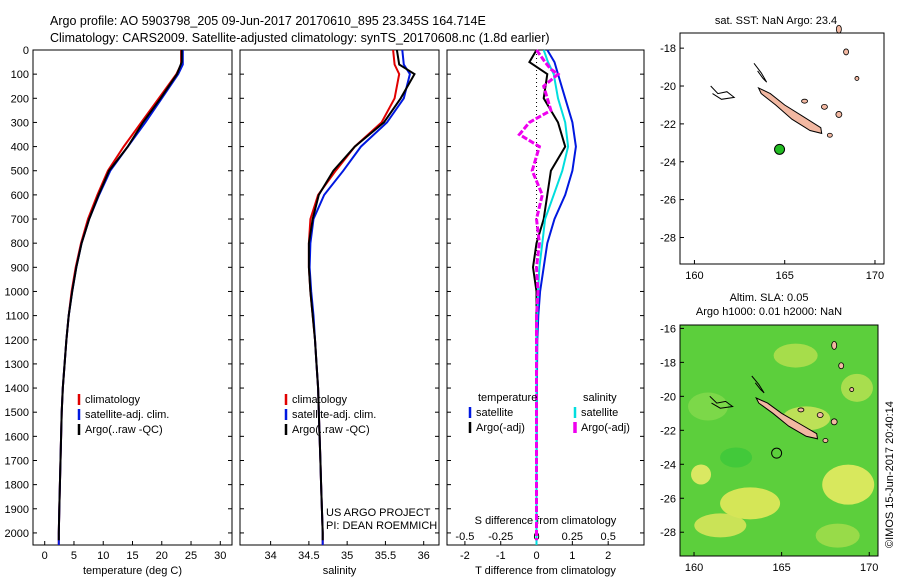 Image resolution: width=900 pixels, height=580 pixels. What do you see at coordinates (103, 556) in the screenshot?
I see `x-tick-label: 10` at bounding box center [103, 556].